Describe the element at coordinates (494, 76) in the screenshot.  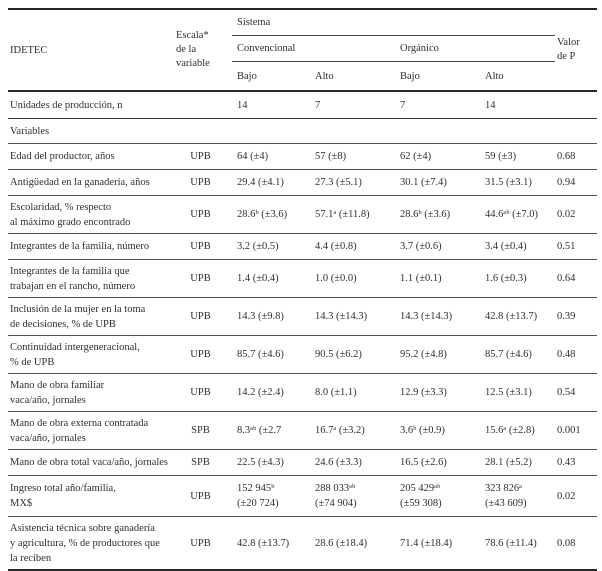
I see `column-header-org-alto: Alto` at that location.